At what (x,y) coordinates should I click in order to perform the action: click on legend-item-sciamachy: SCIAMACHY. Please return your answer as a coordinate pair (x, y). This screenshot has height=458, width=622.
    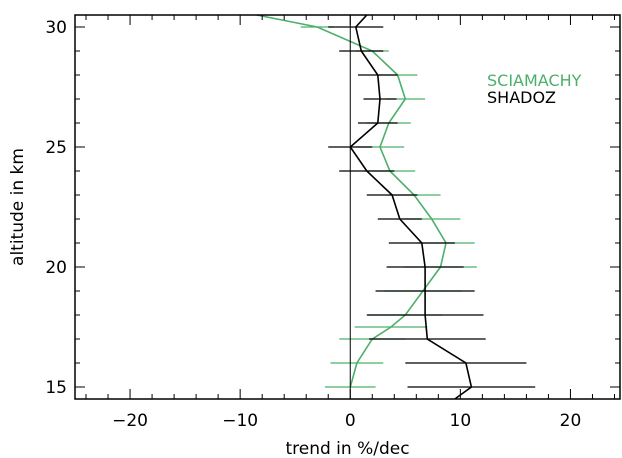
    Looking at the image, I should click on (534, 80).